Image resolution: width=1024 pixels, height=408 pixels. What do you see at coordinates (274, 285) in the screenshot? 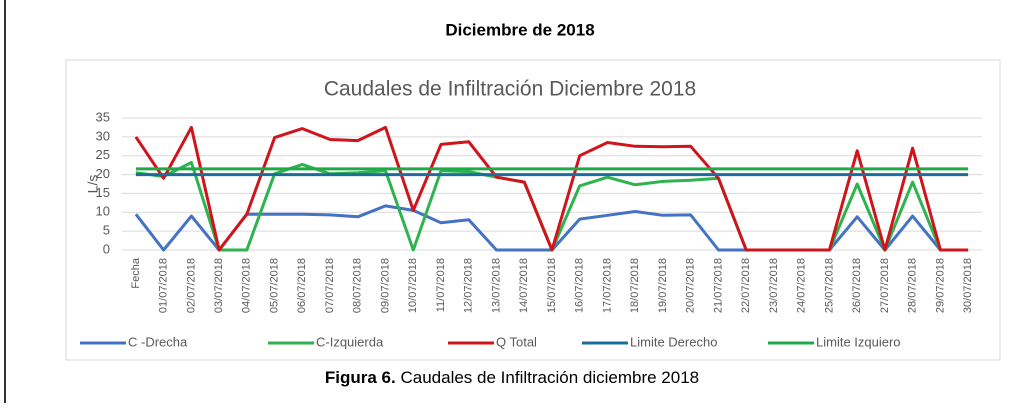
I see `x-tick-label: 05/07/2018` at bounding box center [274, 285].